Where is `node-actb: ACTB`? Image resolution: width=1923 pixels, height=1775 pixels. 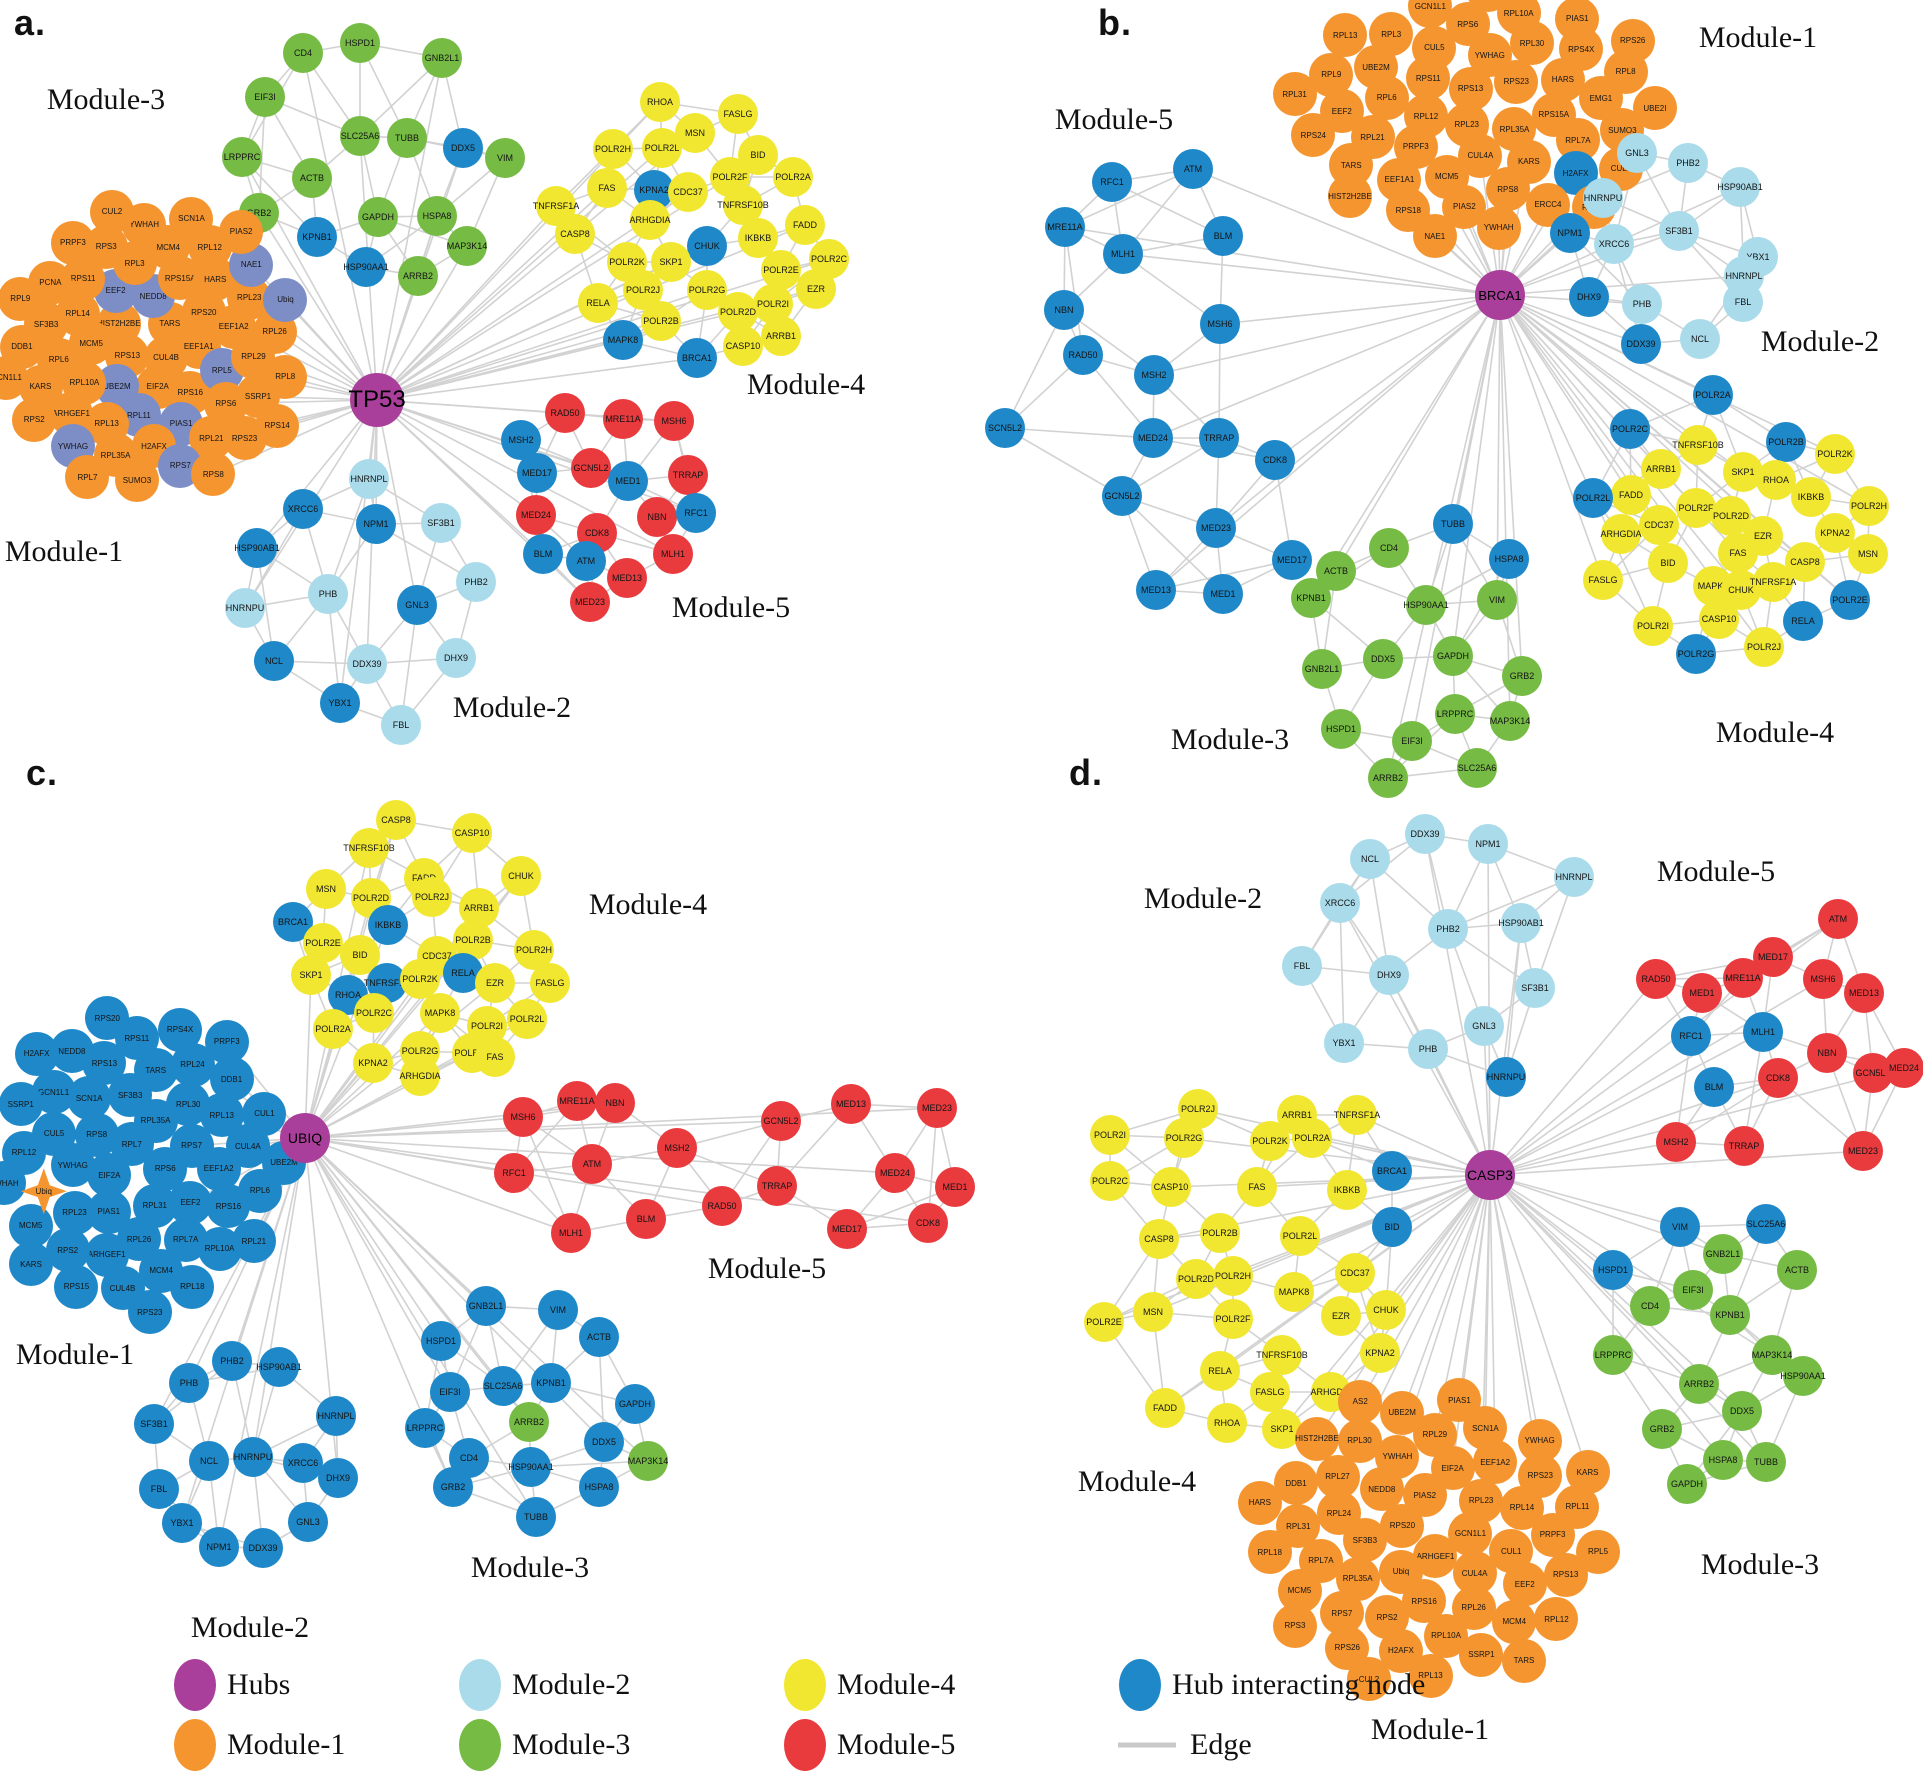 node-actb: ACTB is located at coordinates (599, 1337).